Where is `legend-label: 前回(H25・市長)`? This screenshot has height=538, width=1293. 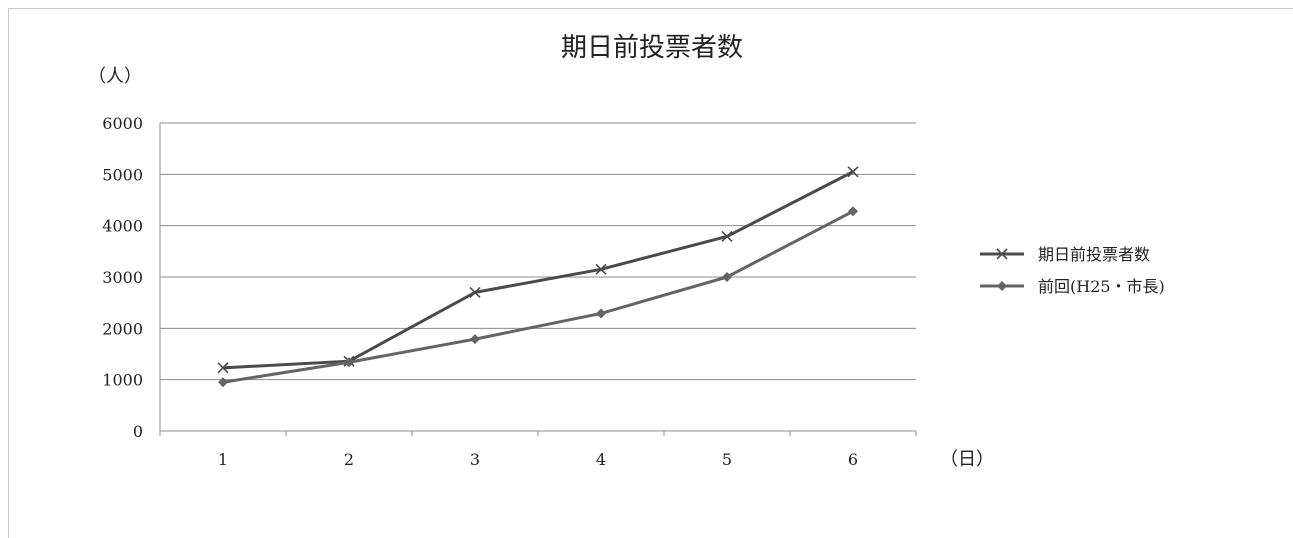
legend-label: 前回(H25・市長) is located at coordinates (1101, 286).